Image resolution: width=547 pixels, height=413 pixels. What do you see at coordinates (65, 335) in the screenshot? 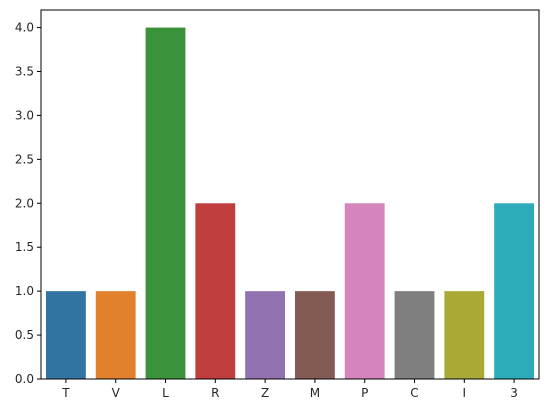
I see `bar-T` at bounding box center [65, 335].